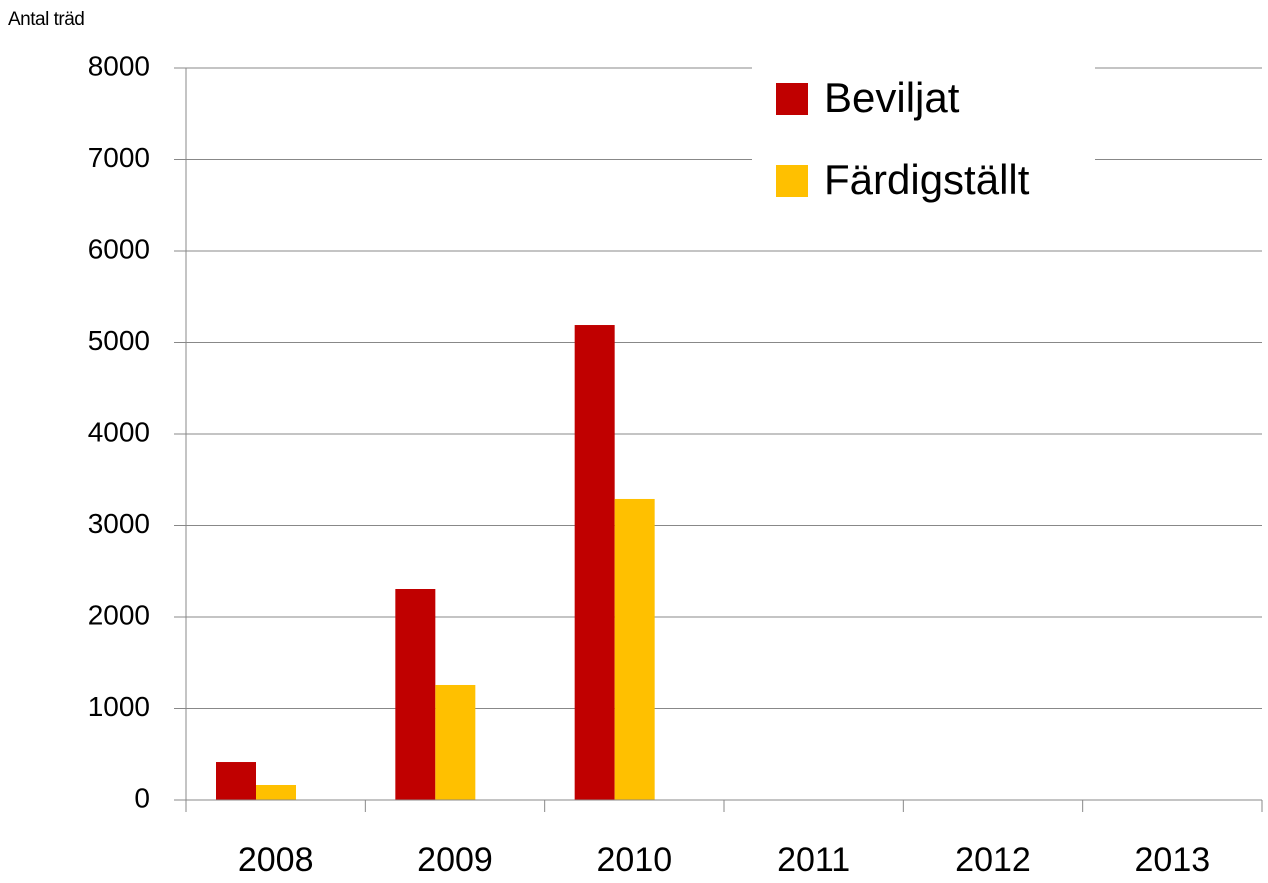  Describe the element at coordinates (813, 860) in the screenshot. I see `x-tick-label: 2011` at that location.